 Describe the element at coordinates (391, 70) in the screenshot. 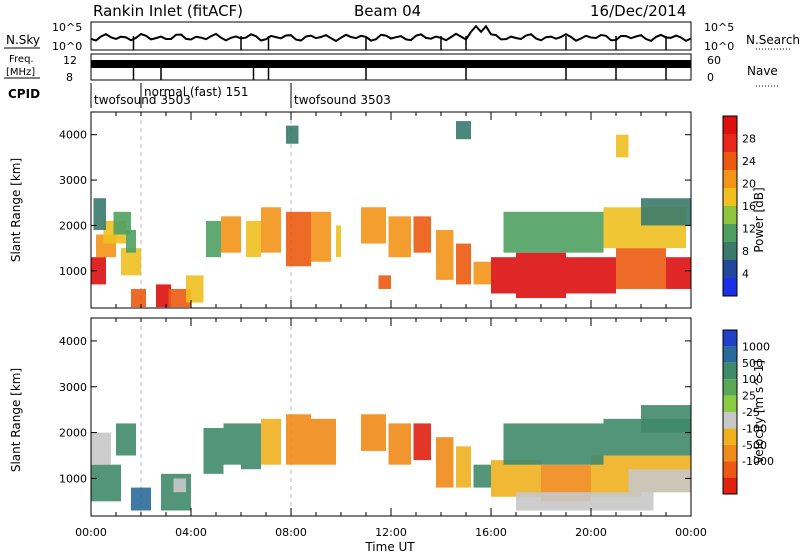

I see `freq-trace` at that location.